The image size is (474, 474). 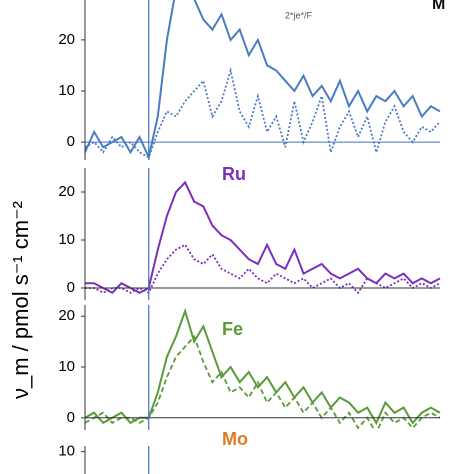 What do you see at coordinates (438, 6) in the screenshot?
I see `annotation: M` at bounding box center [438, 6].